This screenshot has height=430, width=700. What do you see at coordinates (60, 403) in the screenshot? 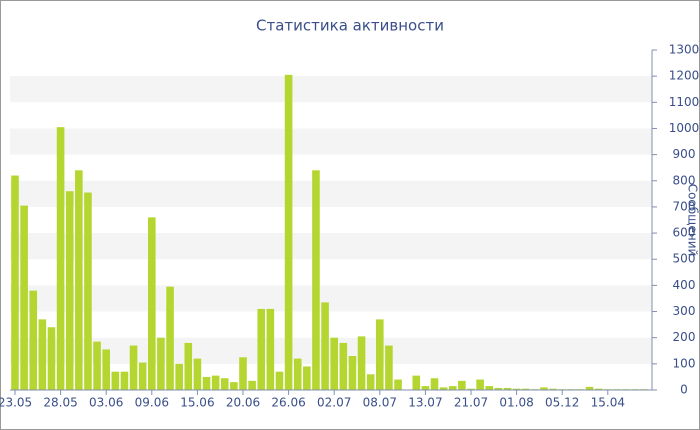
I see `x-tick-label: 28.05` at bounding box center [60, 403].